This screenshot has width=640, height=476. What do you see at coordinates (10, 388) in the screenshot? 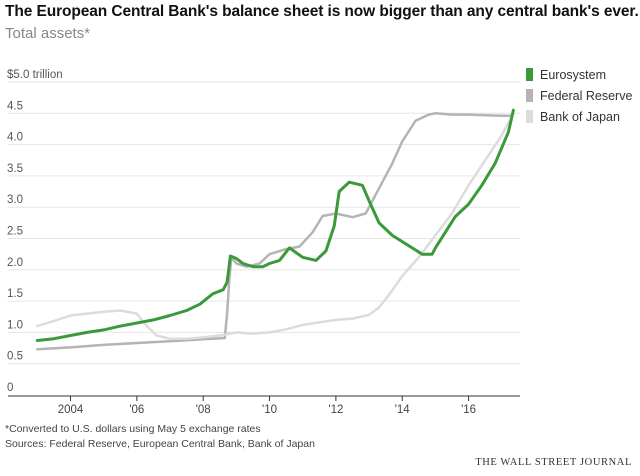
I see `y-tick-label: 0` at bounding box center [10, 388].